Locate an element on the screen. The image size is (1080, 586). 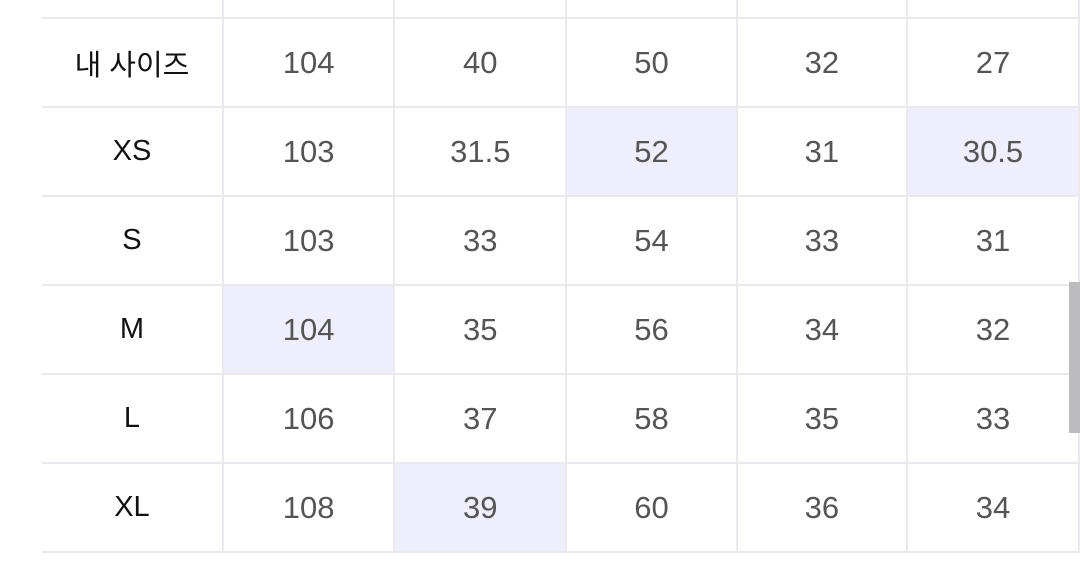
size-value-cell: 52 is located at coordinates (651, 151).